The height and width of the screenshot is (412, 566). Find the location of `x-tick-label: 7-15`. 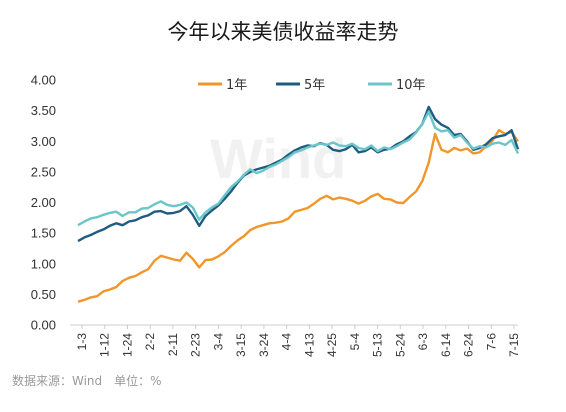

x-tick-label: 7-15 is located at coordinates (514, 345).